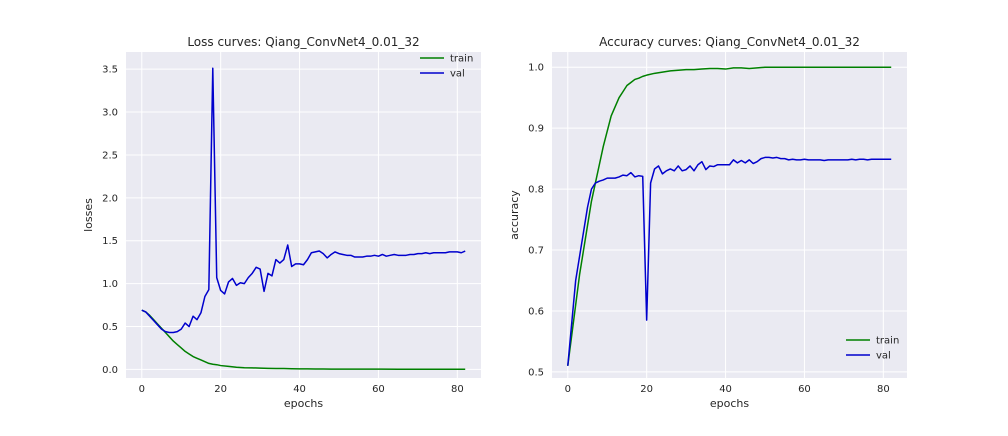  What do you see at coordinates (303, 42) in the screenshot?
I see `chart-title: Loss curves: Qiang_ConvNet4_0.01_32` at bounding box center [303, 42].